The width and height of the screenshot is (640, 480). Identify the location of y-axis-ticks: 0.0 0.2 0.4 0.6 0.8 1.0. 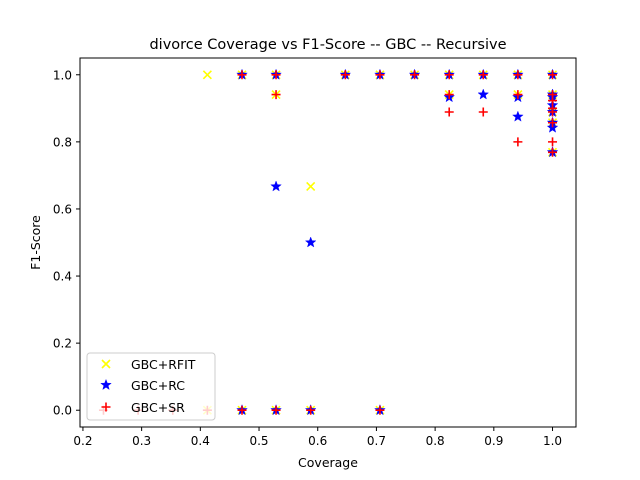
(66, 243).